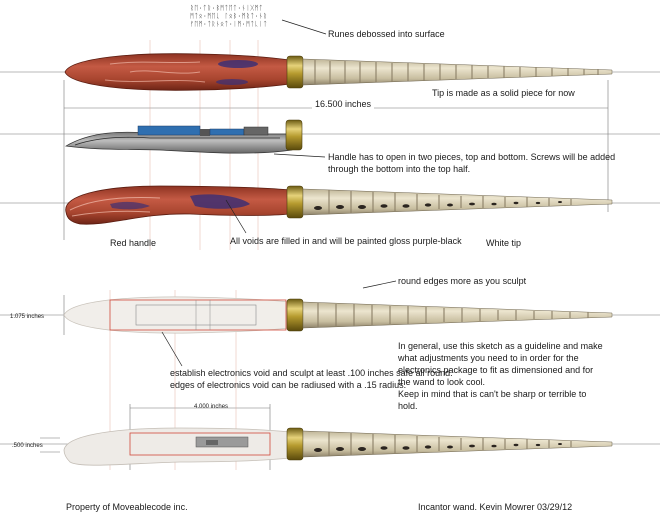 The height and width of the screenshot is (528, 660). Describe the element at coordinates (438, 205) in the screenshot. I see `bone-voids` at that location.